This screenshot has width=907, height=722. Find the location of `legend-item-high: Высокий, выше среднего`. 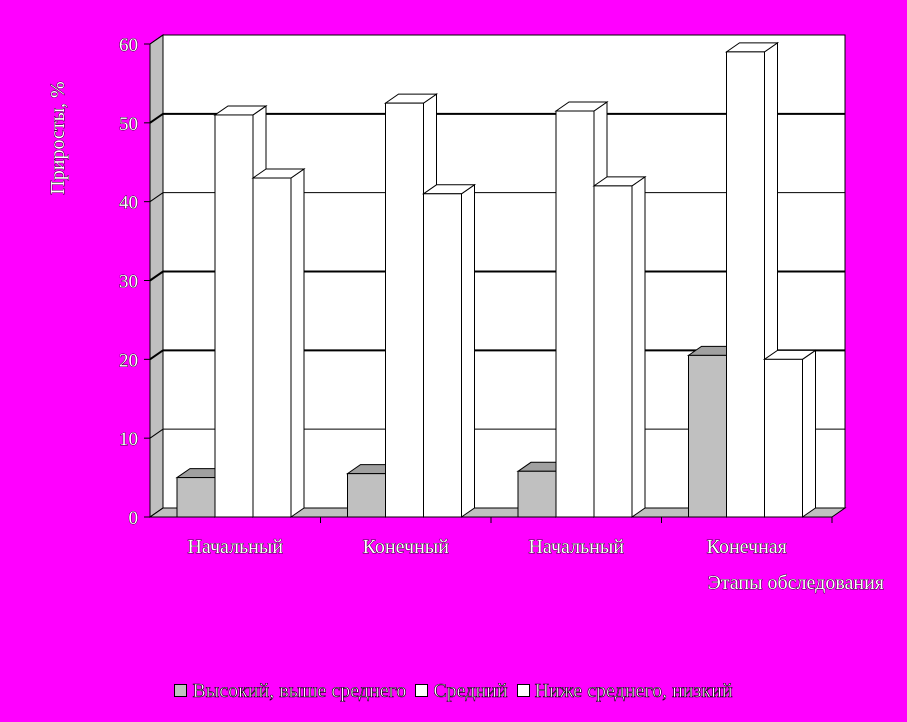

legend-item-high: Высокий, выше среднего is located at coordinates (290, 691).